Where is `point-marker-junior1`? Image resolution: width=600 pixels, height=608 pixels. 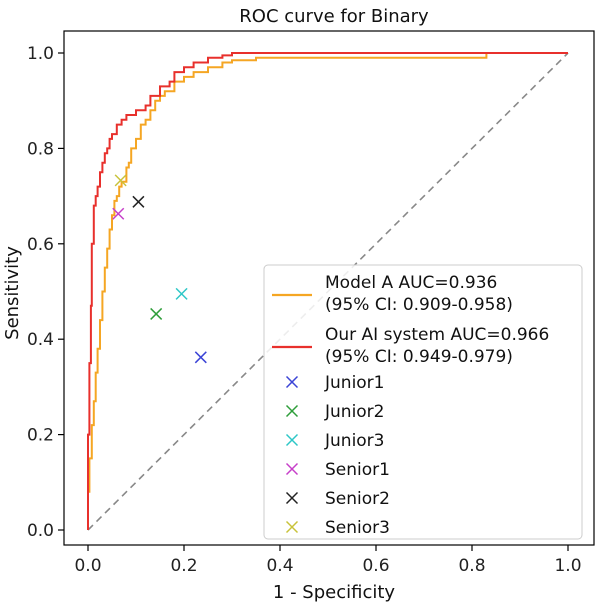
point-marker-junior1 is located at coordinates (200, 357).